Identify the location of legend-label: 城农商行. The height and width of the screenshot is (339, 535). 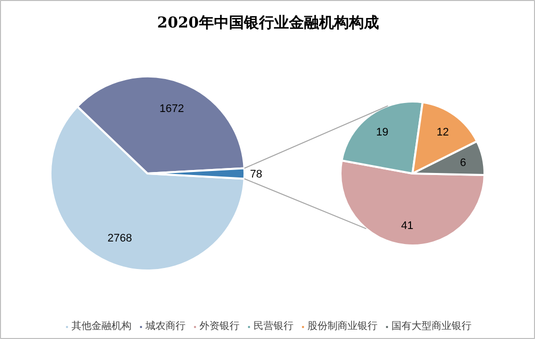
(166, 326).